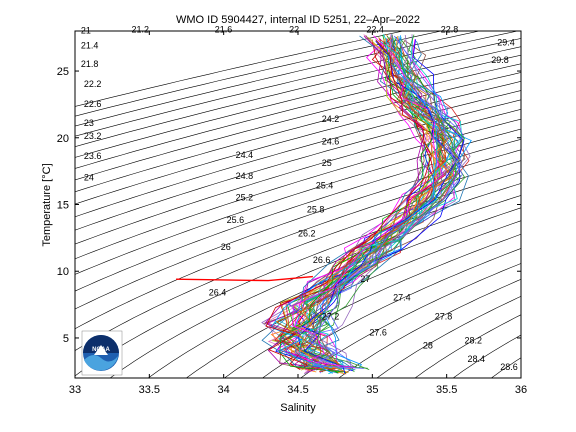 This screenshot has height=432, width=576. Describe the element at coordinates (93, 156) in the screenshot. I see `isopycnal-label: 23.6` at that location.